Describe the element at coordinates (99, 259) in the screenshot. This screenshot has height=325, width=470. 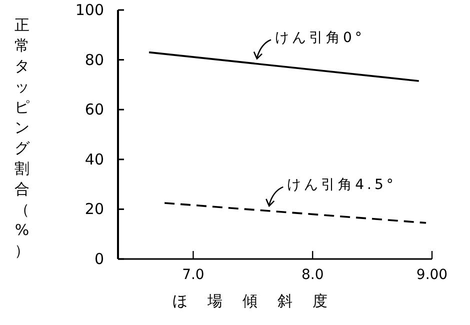
I see `y-tick-label: 0` at that location.